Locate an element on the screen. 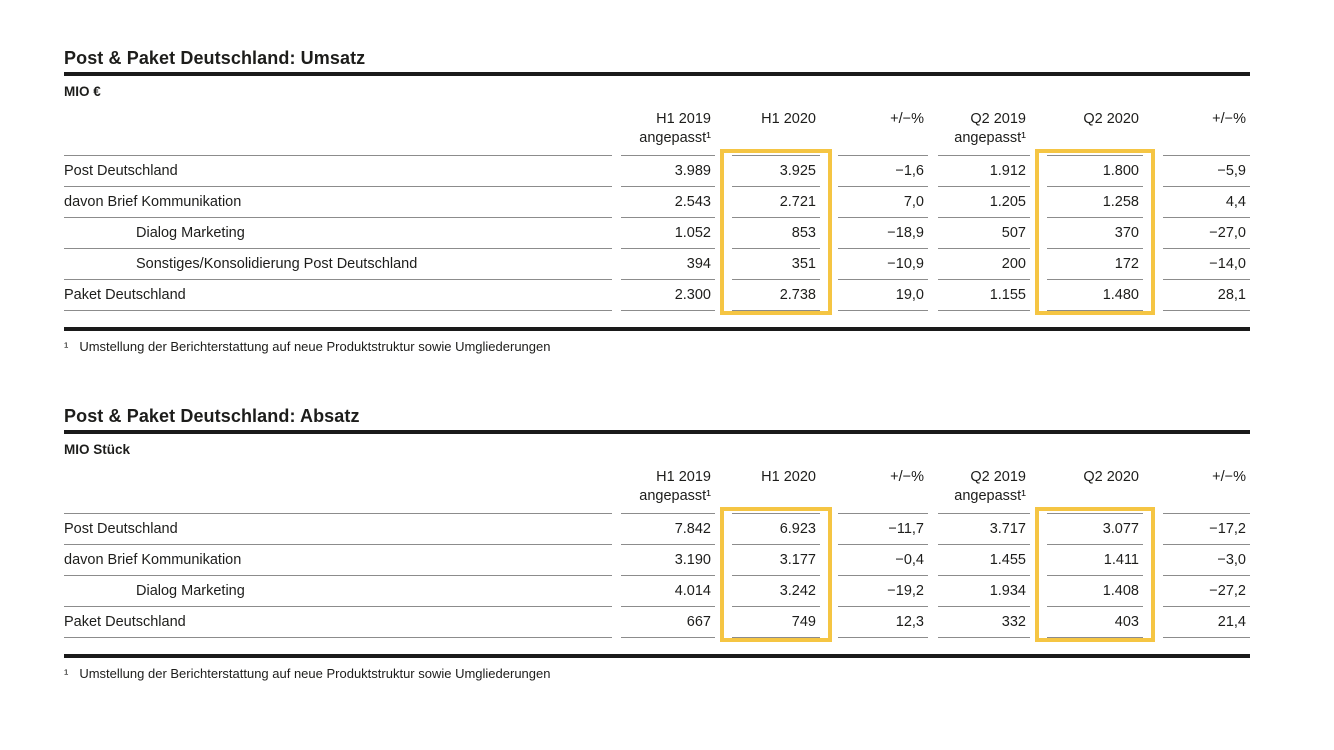 This screenshot has width=1334, height=750. table-unit-label: MIO € is located at coordinates (82, 91).